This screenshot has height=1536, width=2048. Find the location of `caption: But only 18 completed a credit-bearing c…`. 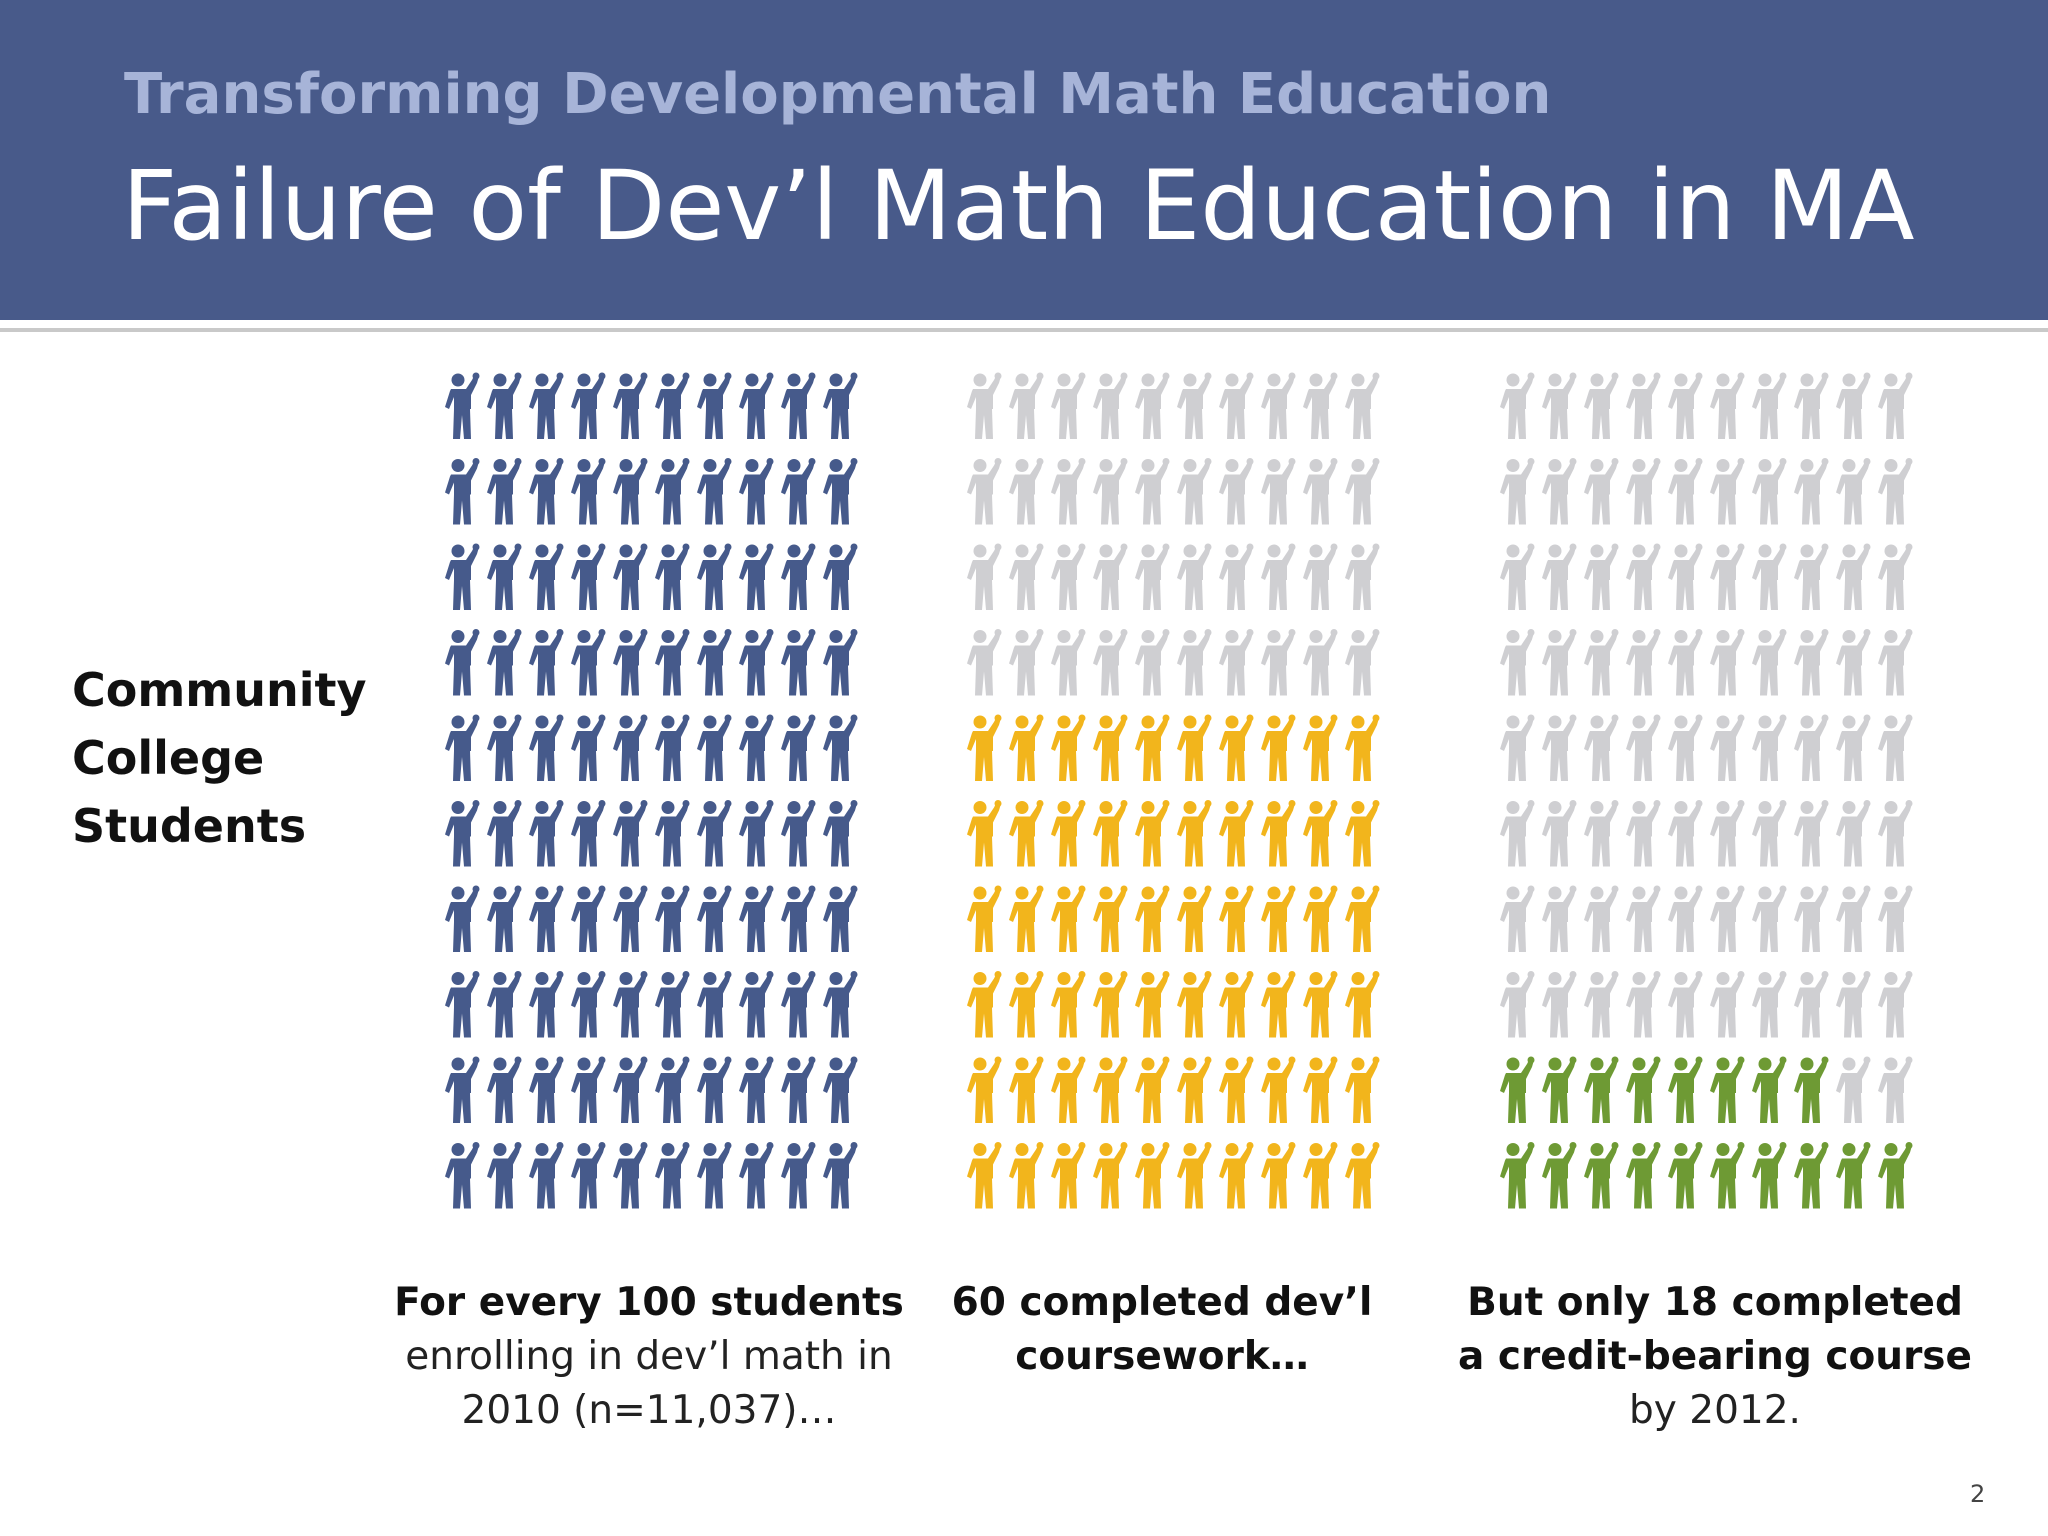

caption: But only 18 completed a credit-bearing c… is located at coordinates (1715, 1357).